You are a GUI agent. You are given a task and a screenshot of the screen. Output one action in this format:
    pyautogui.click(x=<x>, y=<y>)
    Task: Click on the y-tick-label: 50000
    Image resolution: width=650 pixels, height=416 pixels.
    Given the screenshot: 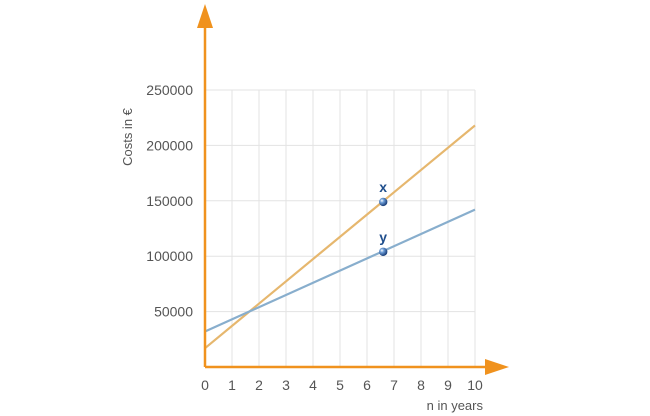 What is the action you would take?
    pyautogui.click(x=173, y=312)
    